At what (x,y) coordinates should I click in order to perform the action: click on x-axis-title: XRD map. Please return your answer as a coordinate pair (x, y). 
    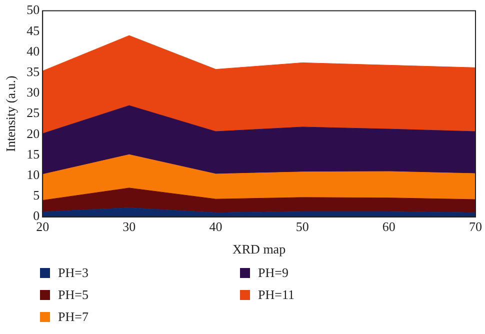
    Looking at the image, I should click on (259, 249).